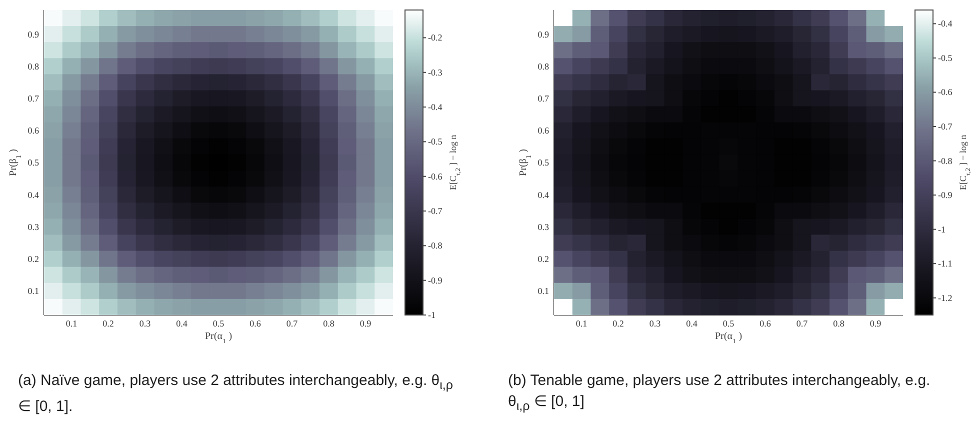  Describe the element at coordinates (945, 263) in the screenshot. I see `color-bar-label: -1.1` at that location.